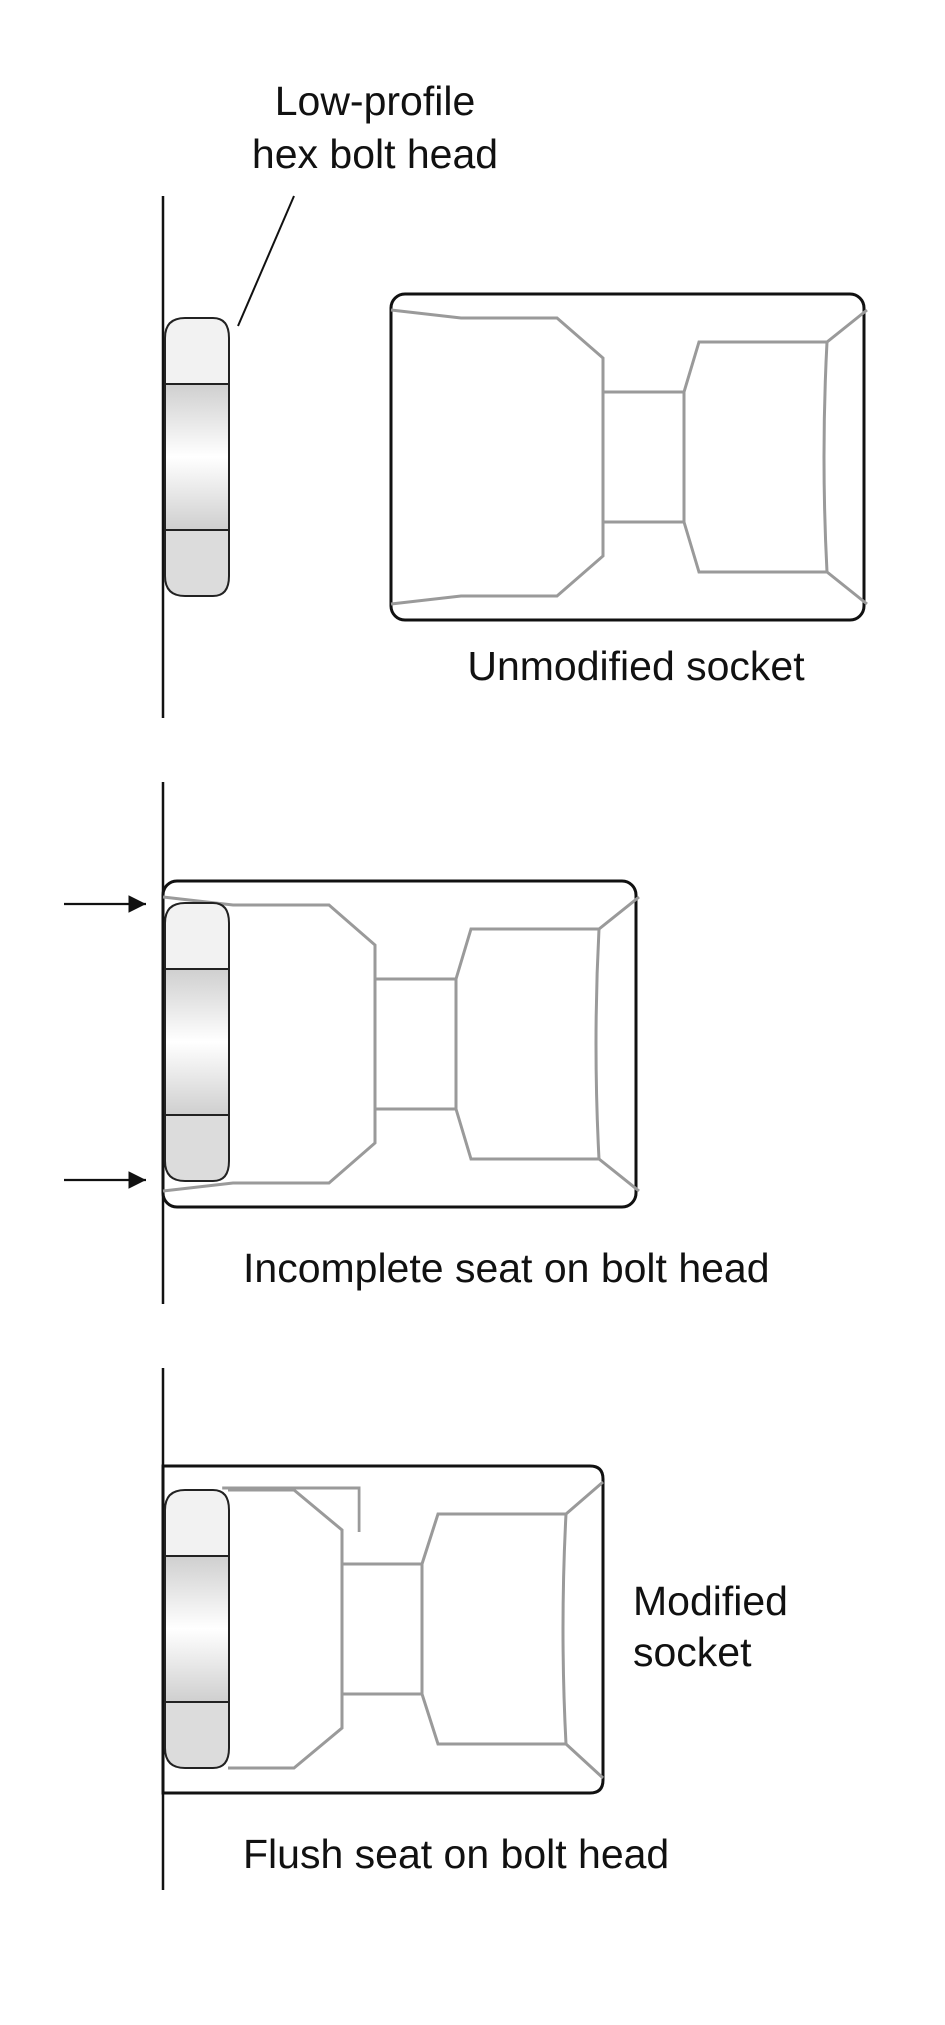 This screenshot has height=2025, width=945. Describe the element at coordinates (456, 1854) in the screenshot. I see `flush-seat-label: Flush seat on bolt head` at that location.